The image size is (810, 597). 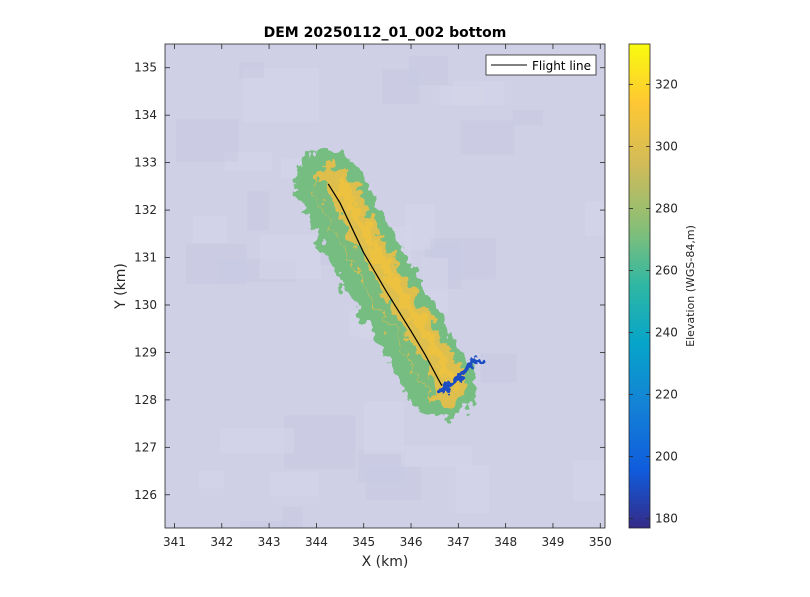 I want to click on x-tick-label: 342, so click(x=221, y=542).